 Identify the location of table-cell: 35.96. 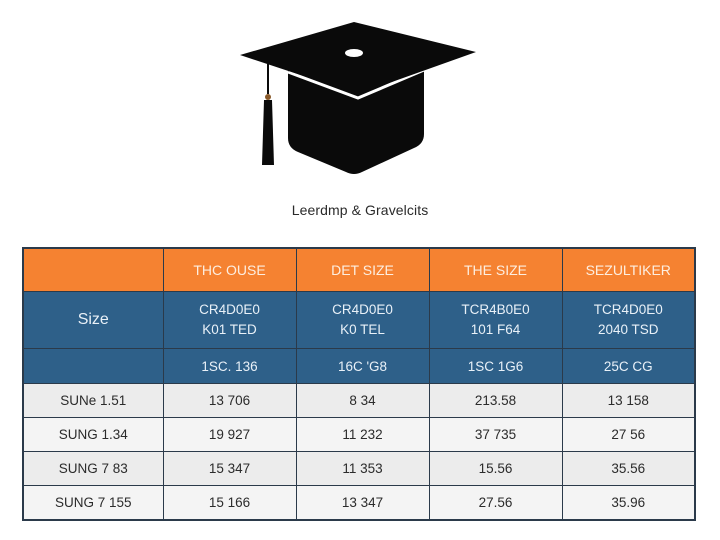
(628, 503).